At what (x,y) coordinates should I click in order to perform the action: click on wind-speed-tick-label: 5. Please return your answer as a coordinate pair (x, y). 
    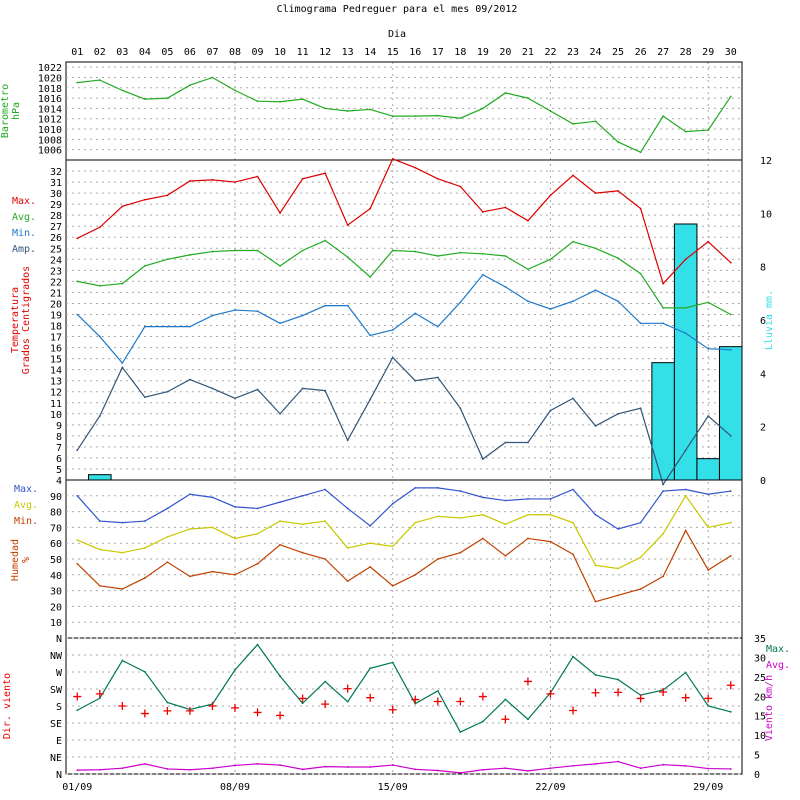
    Looking at the image, I should click on (757, 756).